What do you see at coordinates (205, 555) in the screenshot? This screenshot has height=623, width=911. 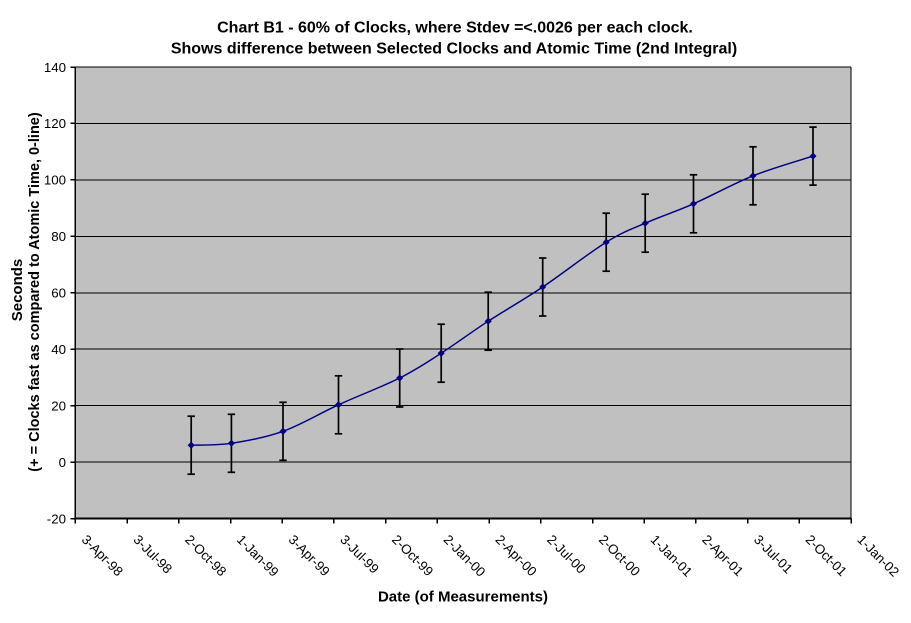 I see `svg-text: 2-Oct-98` at bounding box center [205, 555].